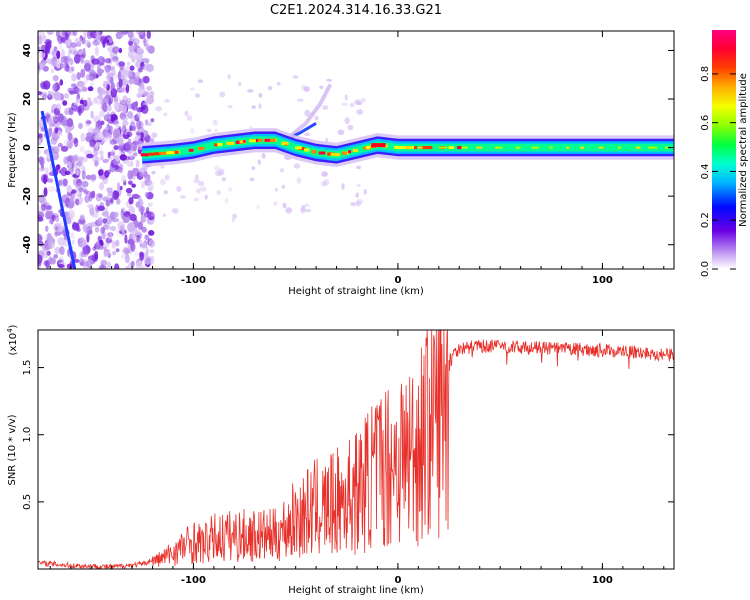  What do you see at coordinates (27, 368) in the screenshot?
I see `y-tick-label: 1.5` at bounding box center [27, 368].